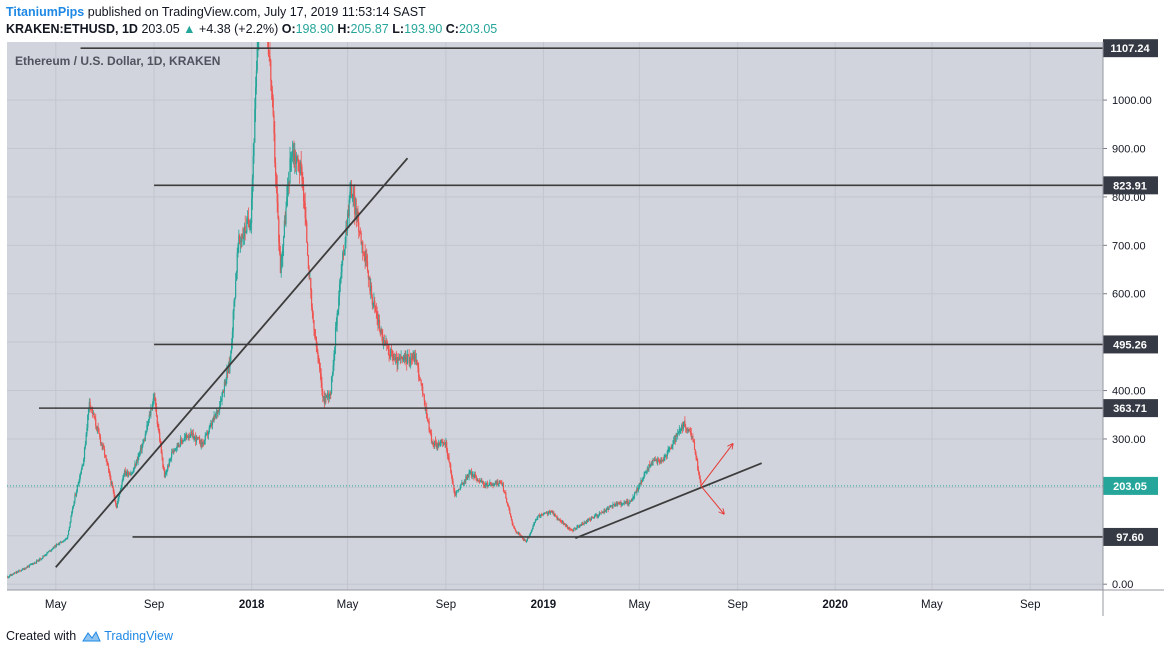 The height and width of the screenshot is (654, 1170). What do you see at coordinates (1133, 316) in the screenshot?
I see `price-axis` at bounding box center [1133, 316].